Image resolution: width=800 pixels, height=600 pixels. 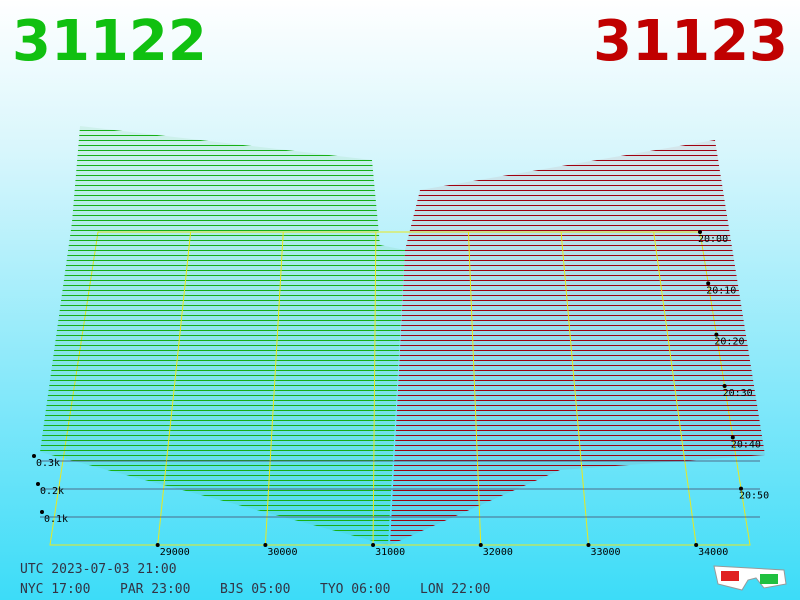 I want to click on clock: PAR 23:00, so click(x=155, y=589).